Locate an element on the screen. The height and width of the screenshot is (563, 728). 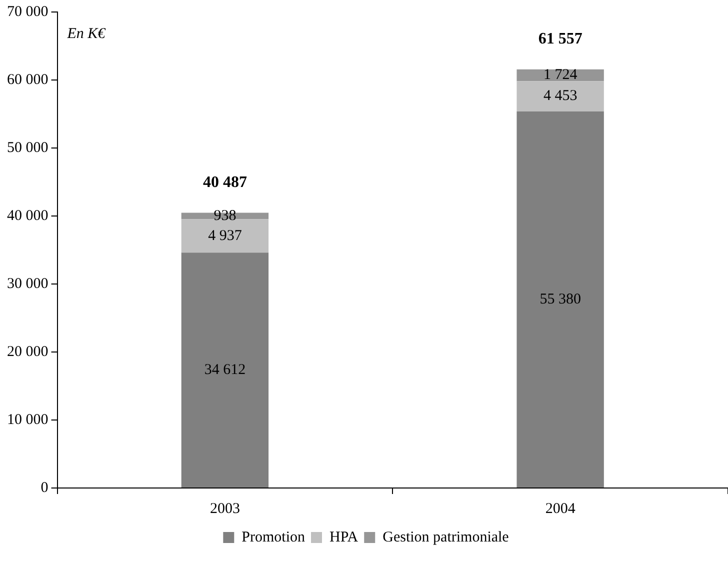
data-label: 34 612 is located at coordinates (225, 370).